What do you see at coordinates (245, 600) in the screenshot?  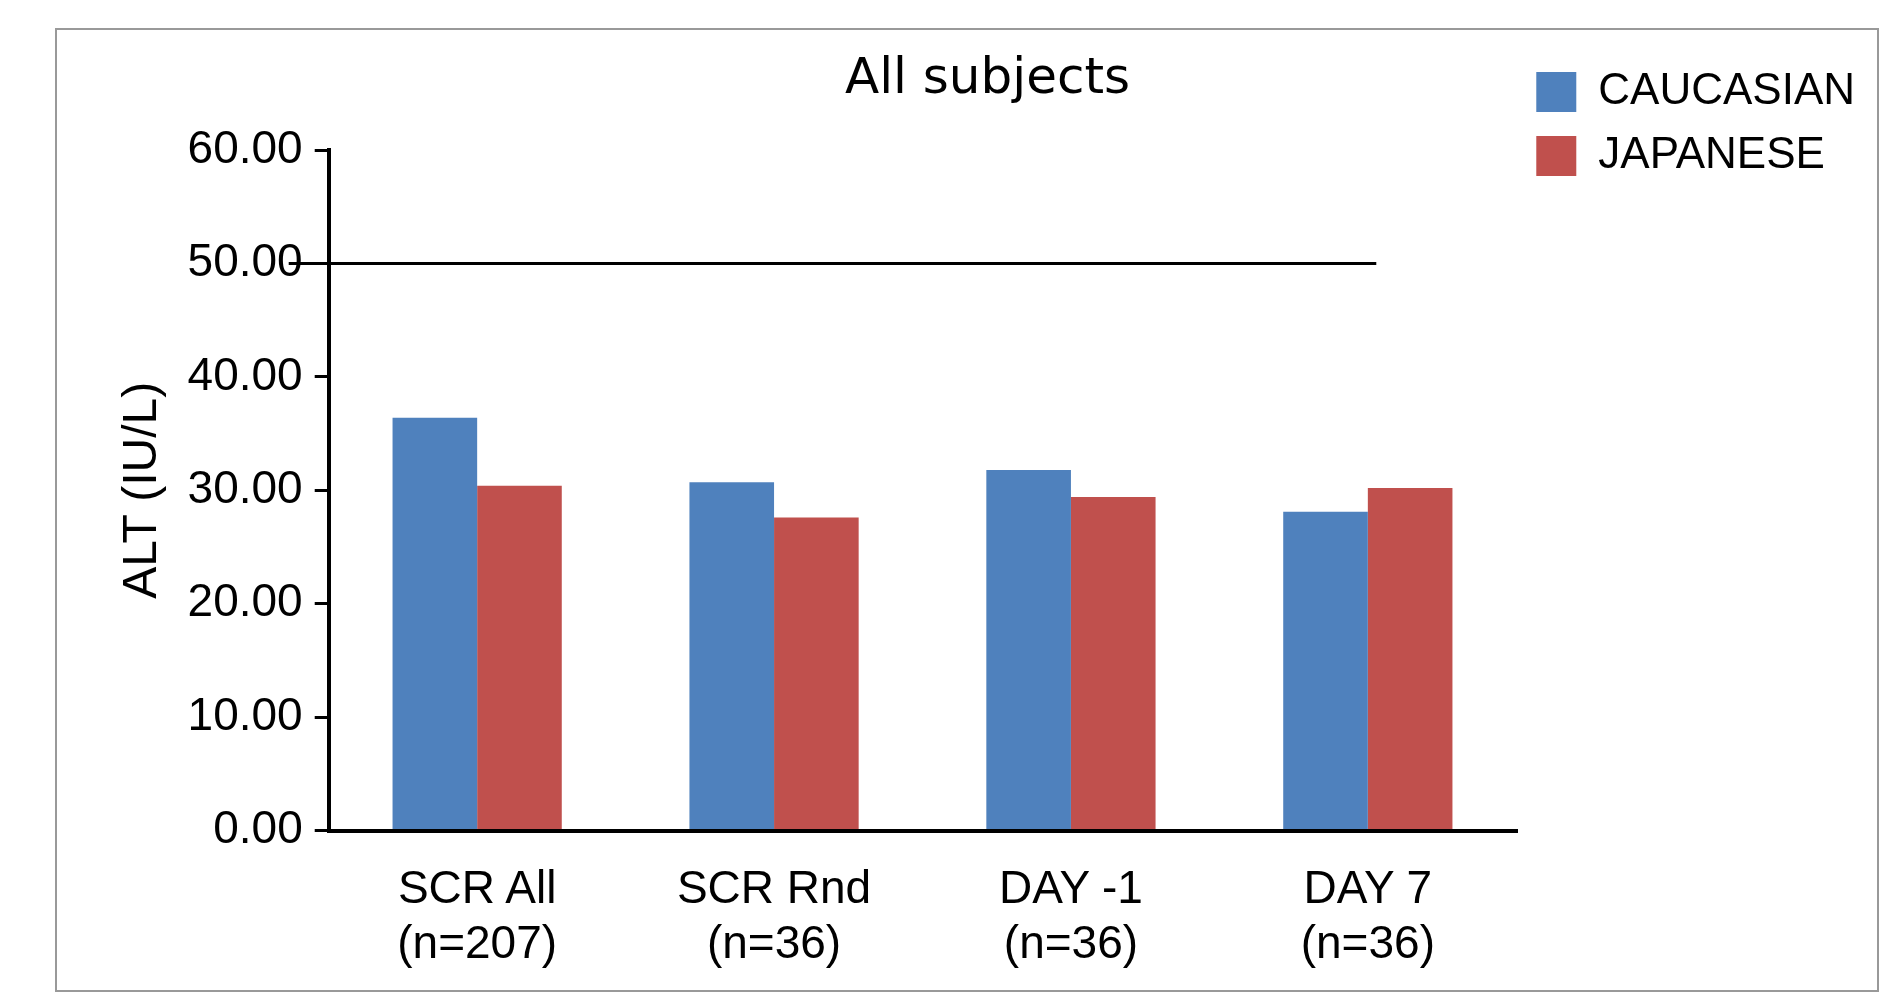 I see `y-tick-label: 20.00` at bounding box center [245, 600].